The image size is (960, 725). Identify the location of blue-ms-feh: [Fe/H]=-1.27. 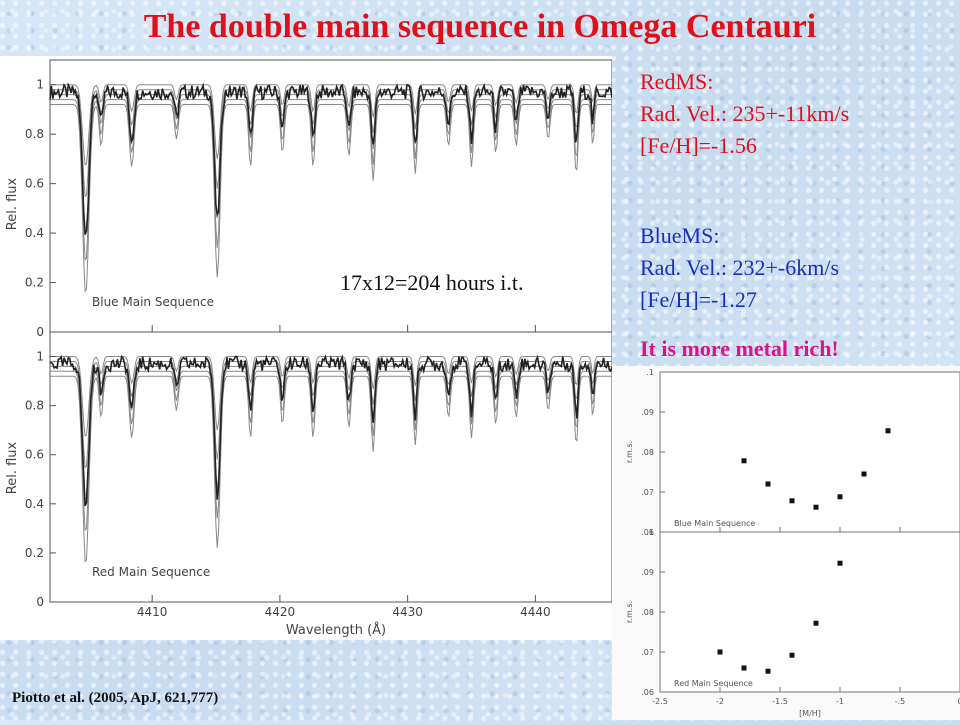
(698, 299).